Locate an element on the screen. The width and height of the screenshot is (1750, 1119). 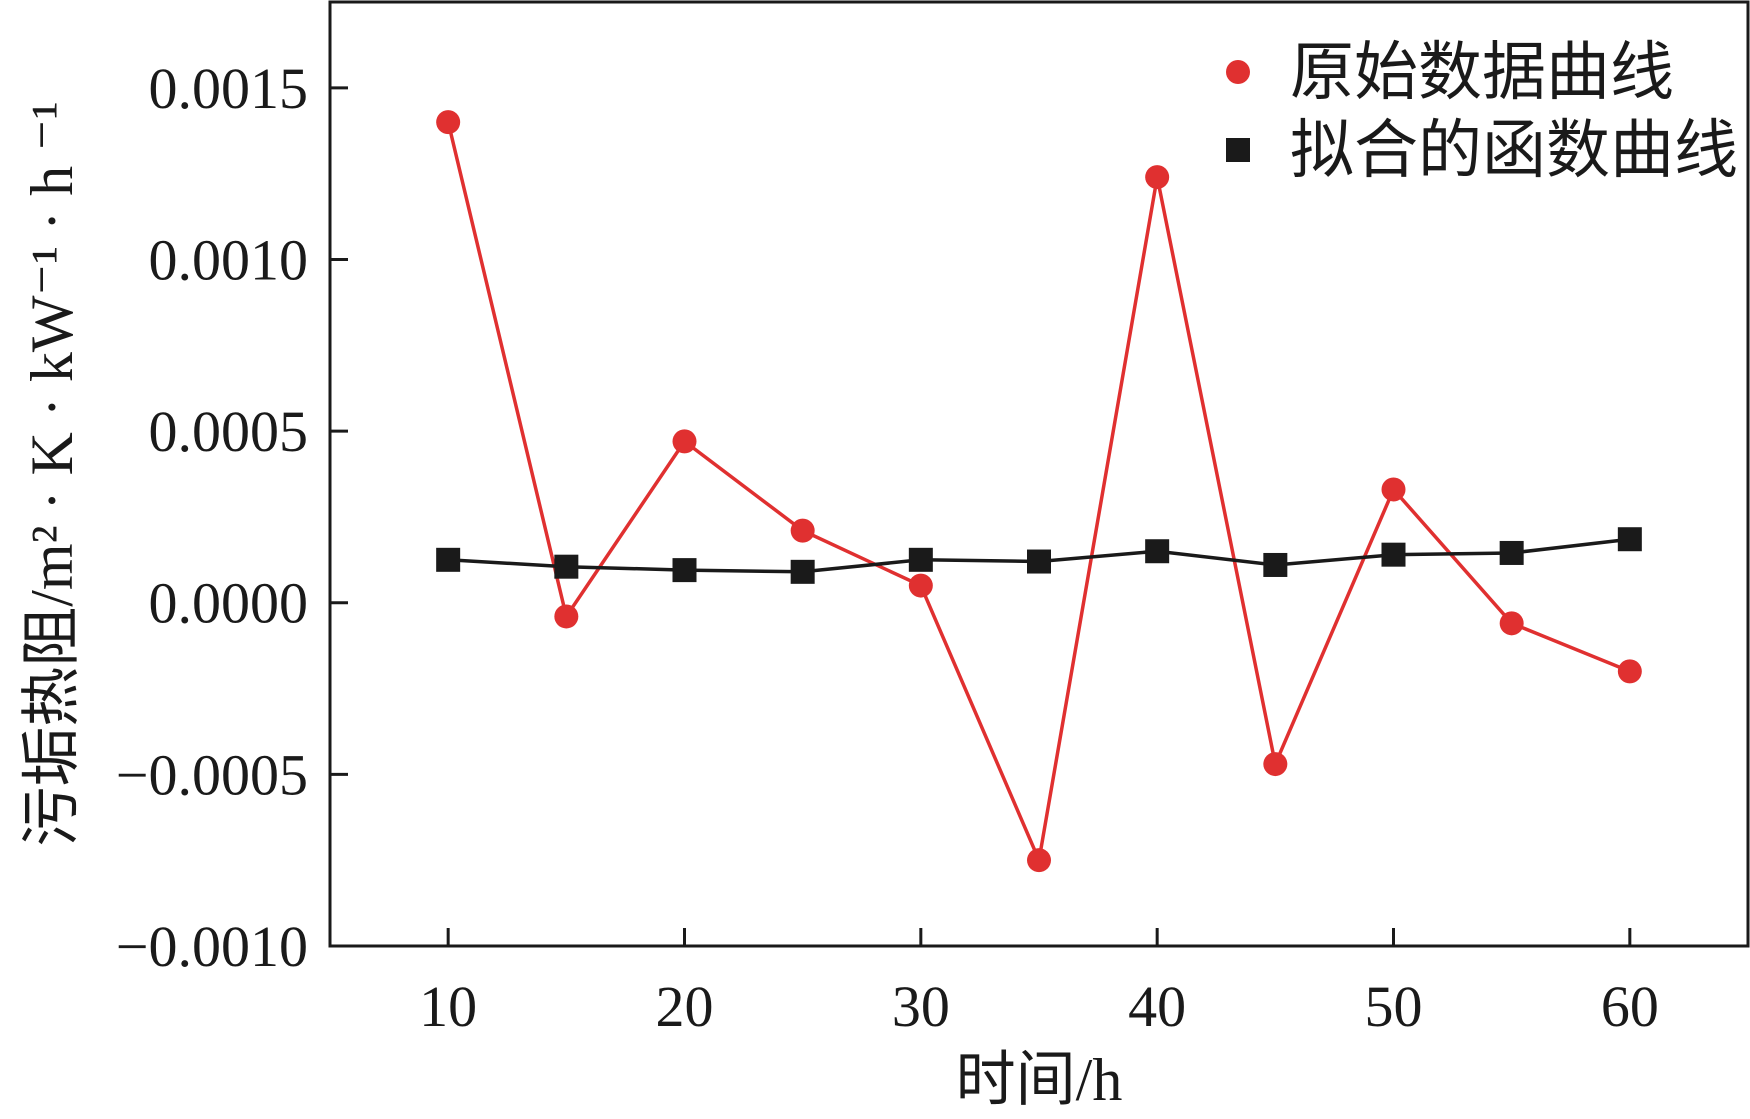
x-tick-label: 10 is located at coordinates (448, 1006).